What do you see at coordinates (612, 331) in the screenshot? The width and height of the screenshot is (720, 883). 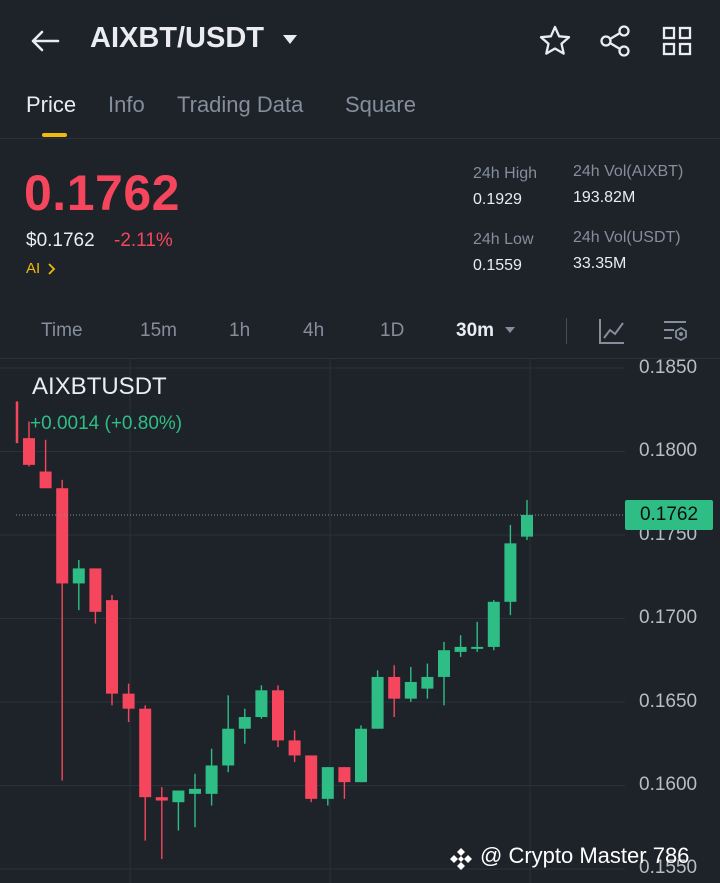 I see `indicator-chart-icon` at bounding box center [612, 331].